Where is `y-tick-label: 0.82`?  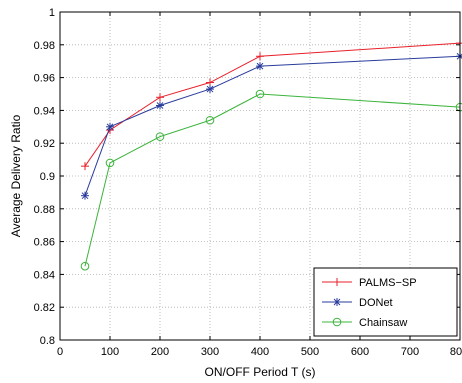
y-tick-label: 0.82 is located at coordinates (44, 308).